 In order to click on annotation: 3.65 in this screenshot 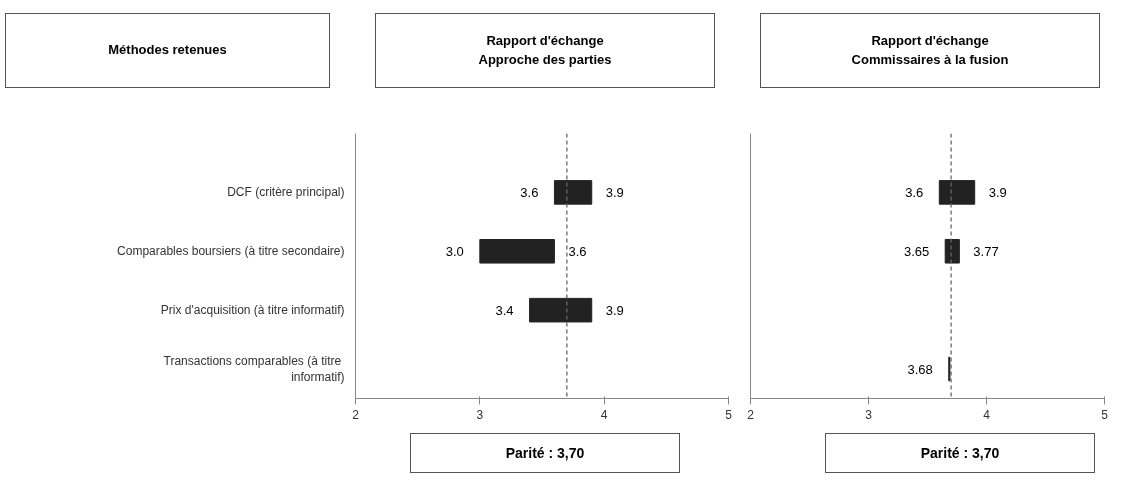, I will do `click(916, 251)`.